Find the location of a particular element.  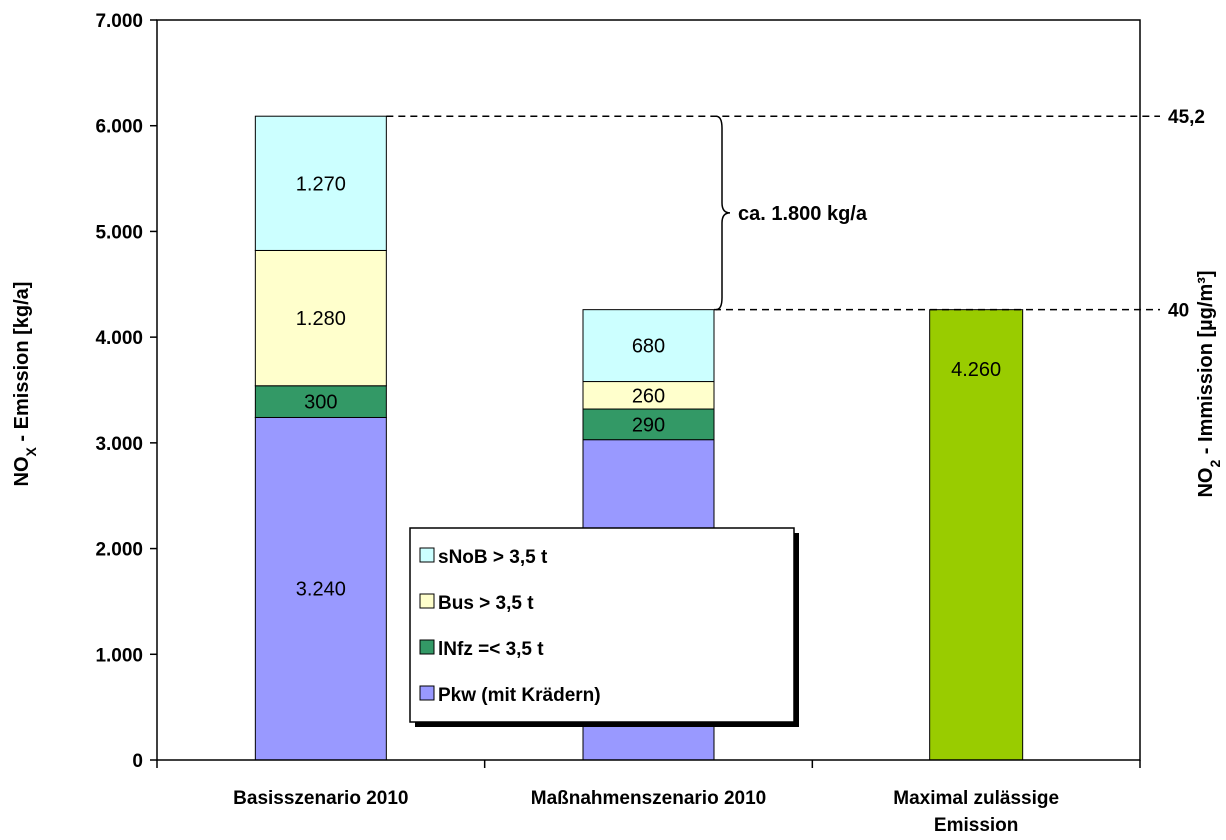

data-label: 3.240 is located at coordinates (321, 590).